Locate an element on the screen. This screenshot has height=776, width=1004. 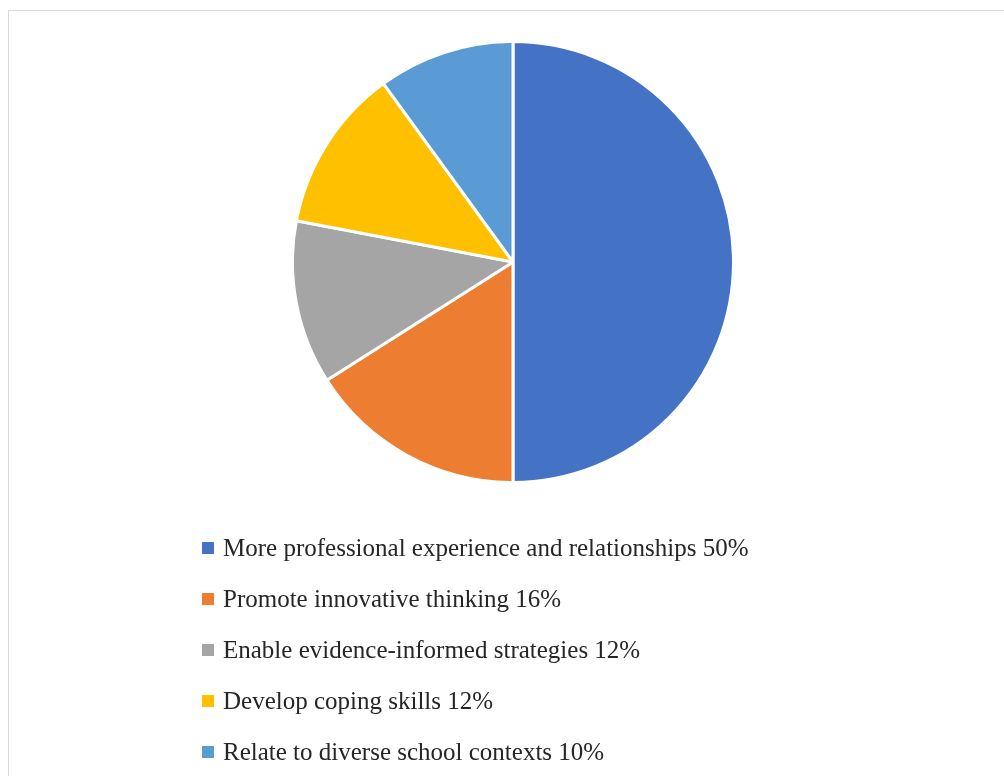
legend-label: Enable evidence-informed strategies 12% is located at coordinates (432, 649).